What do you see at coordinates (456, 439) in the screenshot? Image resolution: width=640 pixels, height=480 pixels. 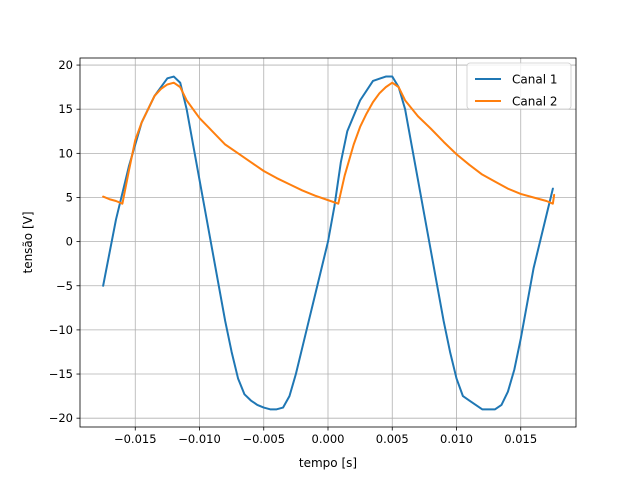 I see `x-tick-label: 0.010` at bounding box center [456, 439].